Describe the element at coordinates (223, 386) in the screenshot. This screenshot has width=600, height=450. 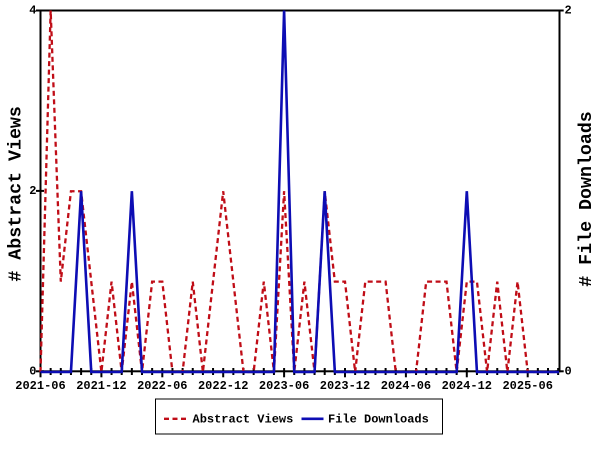
I see `svg-text: 2022-12` at that location.